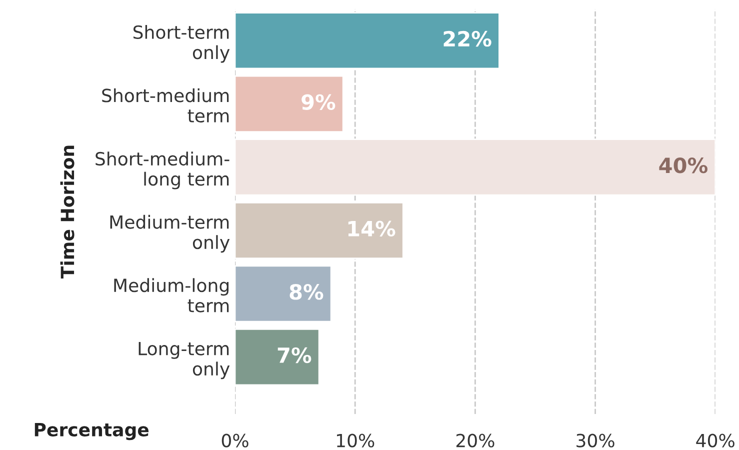 This screenshot has height=450, width=739. I want to click on data-label: 22%, so click(468, 38).